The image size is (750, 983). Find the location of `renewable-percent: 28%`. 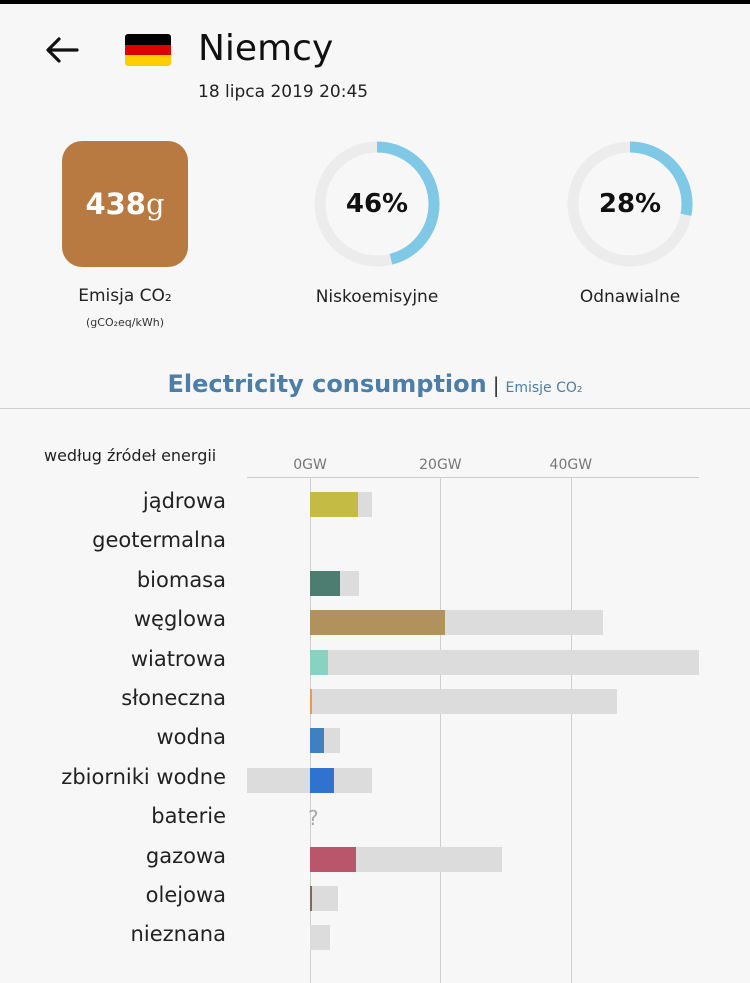

renewable-percent: 28% is located at coordinates (630, 204).